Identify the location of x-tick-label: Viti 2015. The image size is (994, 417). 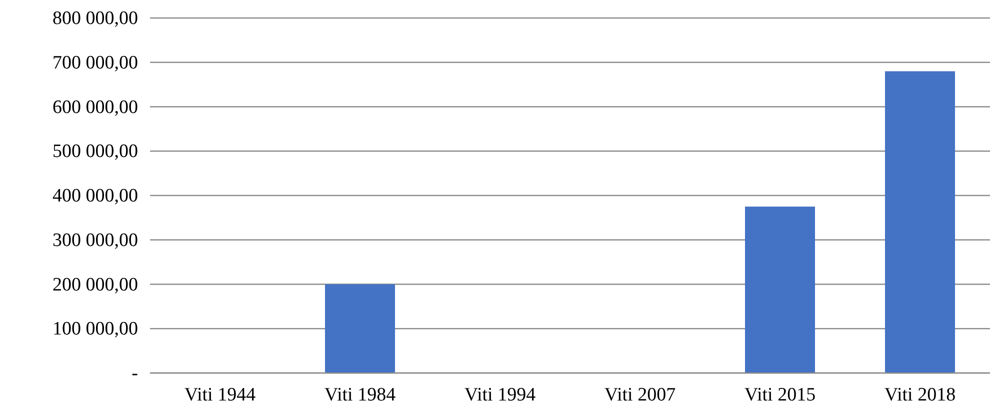
(780, 395).